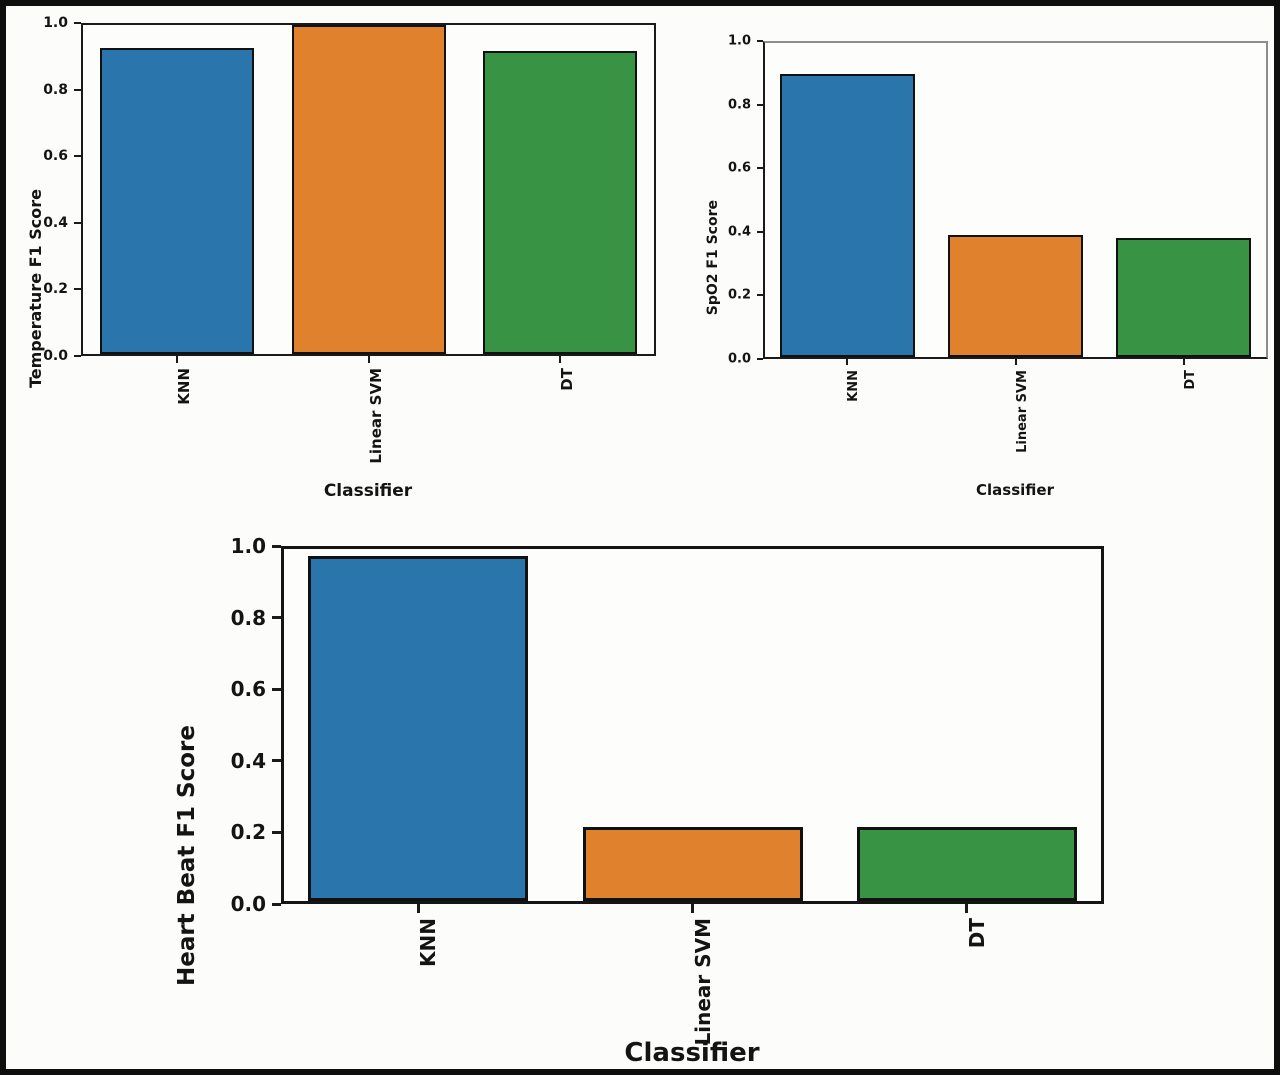  What do you see at coordinates (713, 258) in the screenshot?
I see `y-axis-label-text: SpO2 F1 Score` at bounding box center [713, 258].